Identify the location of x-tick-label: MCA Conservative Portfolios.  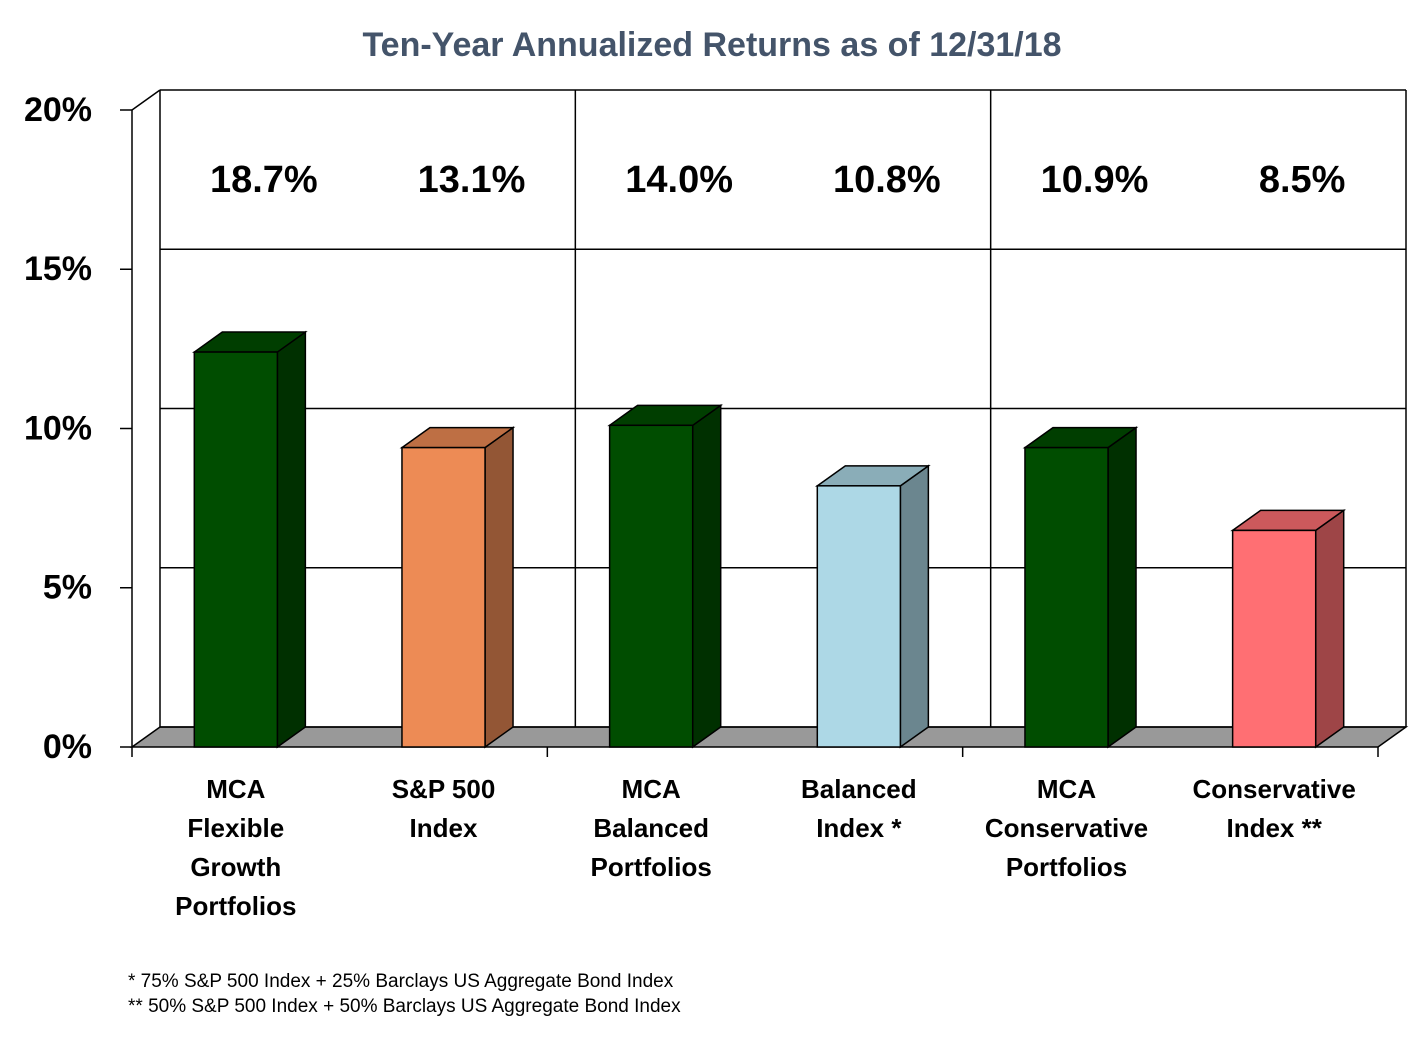
(1066, 828).